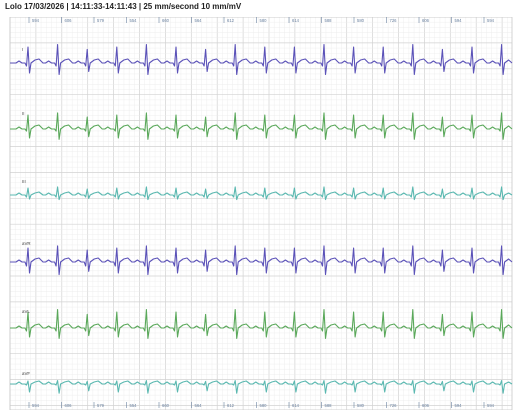 The height and width of the screenshot is (414, 516). I want to click on lead-avf-trace, so click(261, 387).